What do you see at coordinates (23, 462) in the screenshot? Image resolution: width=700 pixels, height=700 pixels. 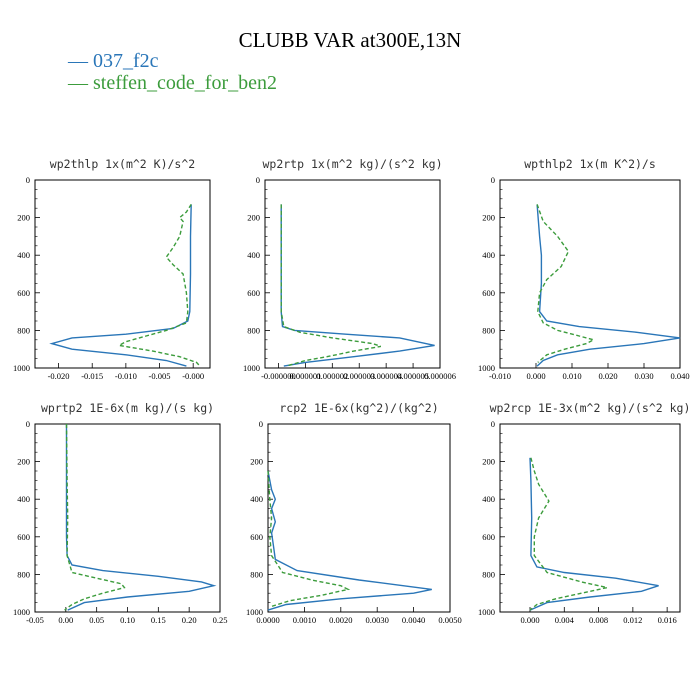 I see `panel-3-ytick-label-1: 200` at bounding box center [23, 462].